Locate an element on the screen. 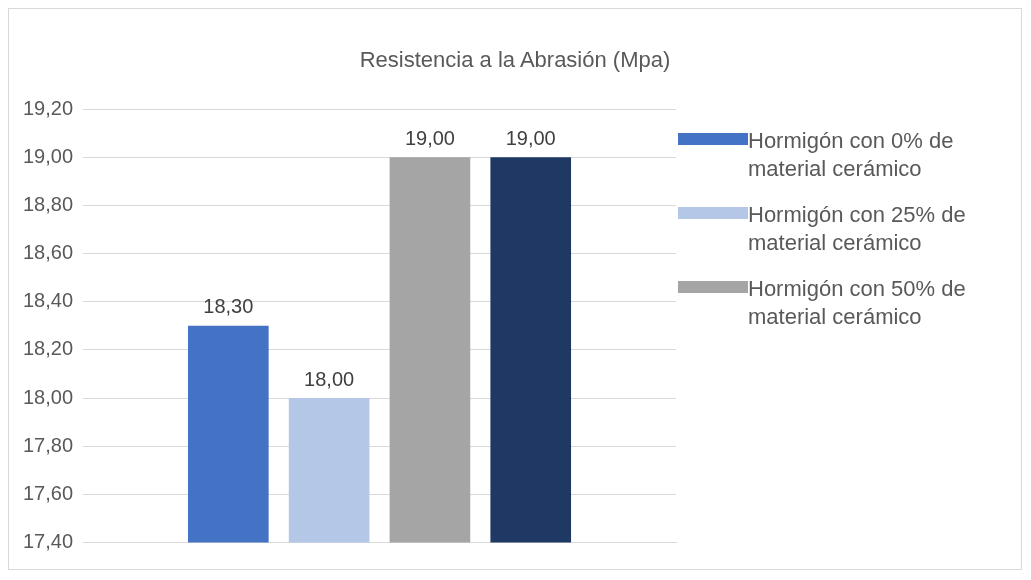 The image size is (1031, 580). y-tick-label: 19,20 is located at coordinates (48, 107).